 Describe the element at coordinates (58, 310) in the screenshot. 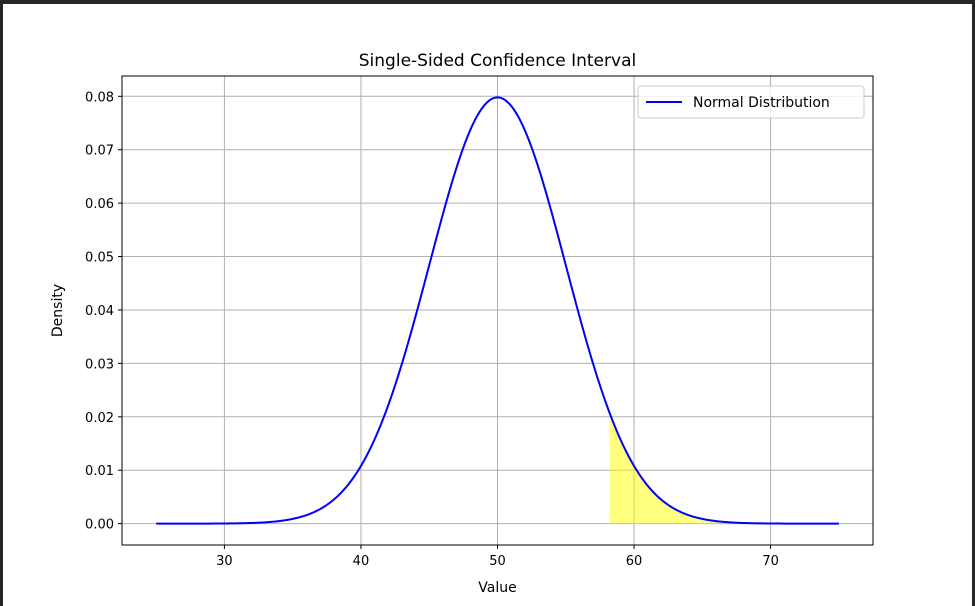

I see `y-axis-label: Density` at that location.